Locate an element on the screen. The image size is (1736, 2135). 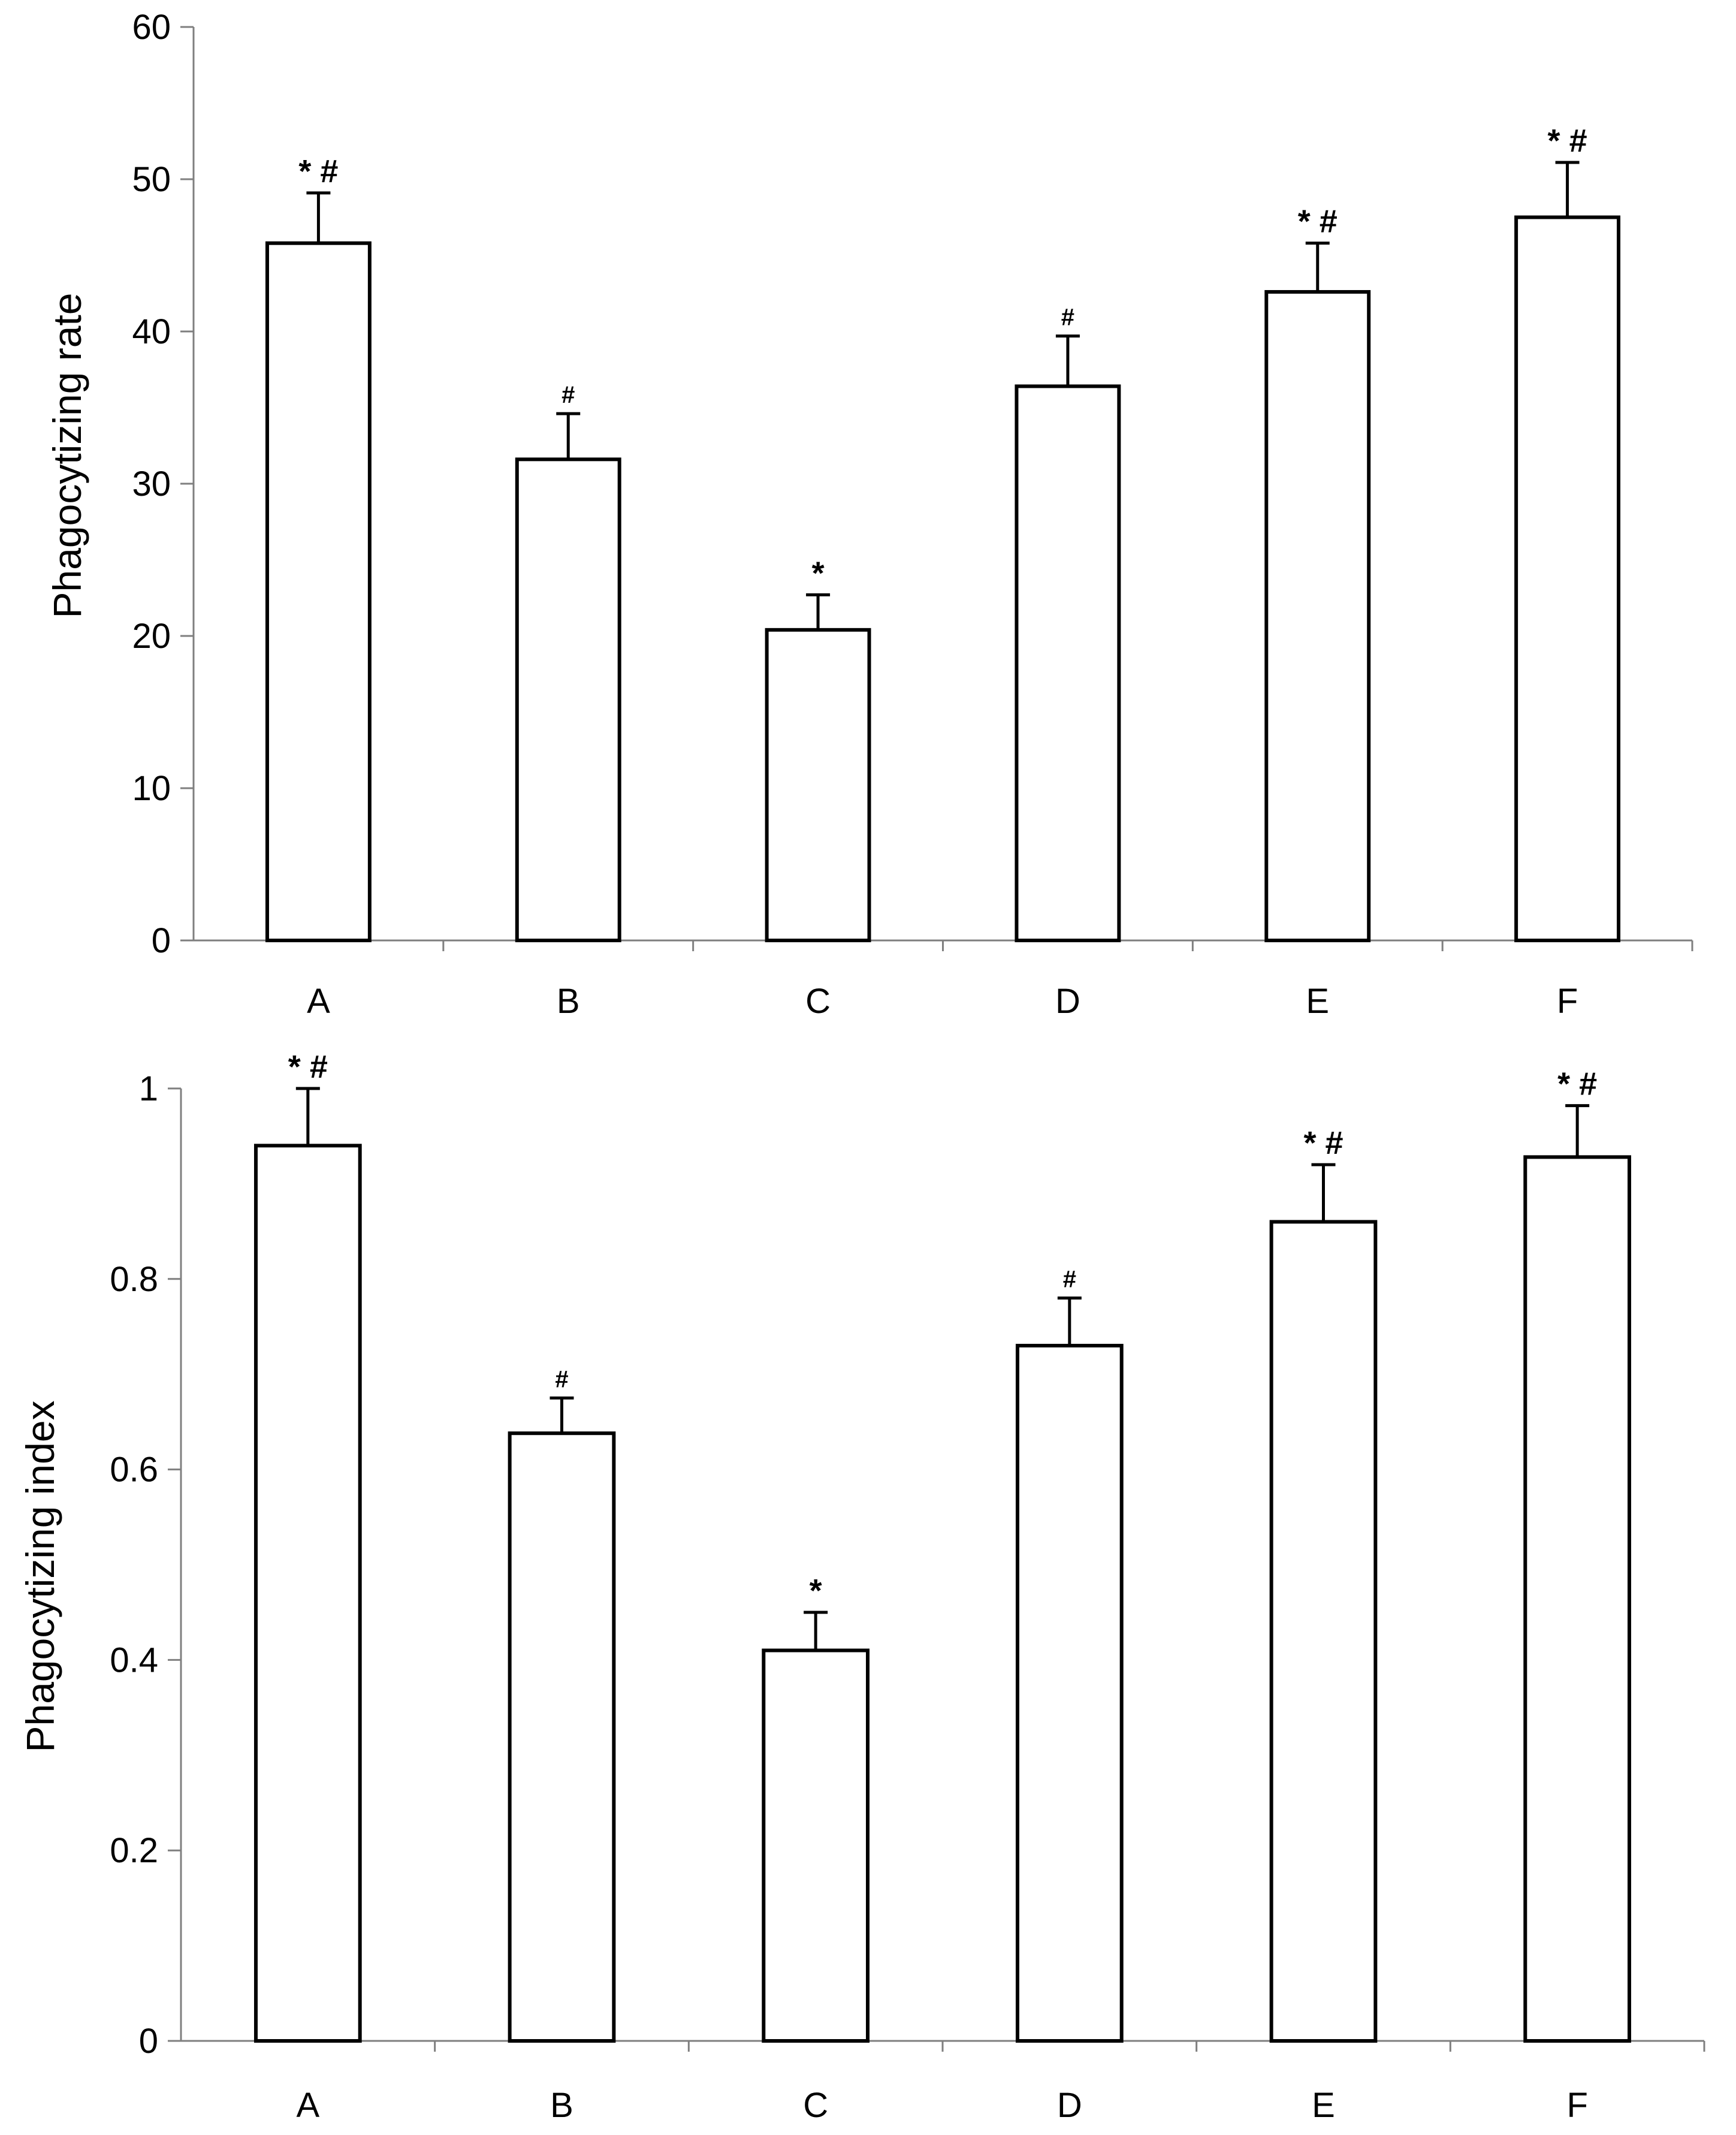
y-tick-label: 40 is located at coordinates (151, 331).